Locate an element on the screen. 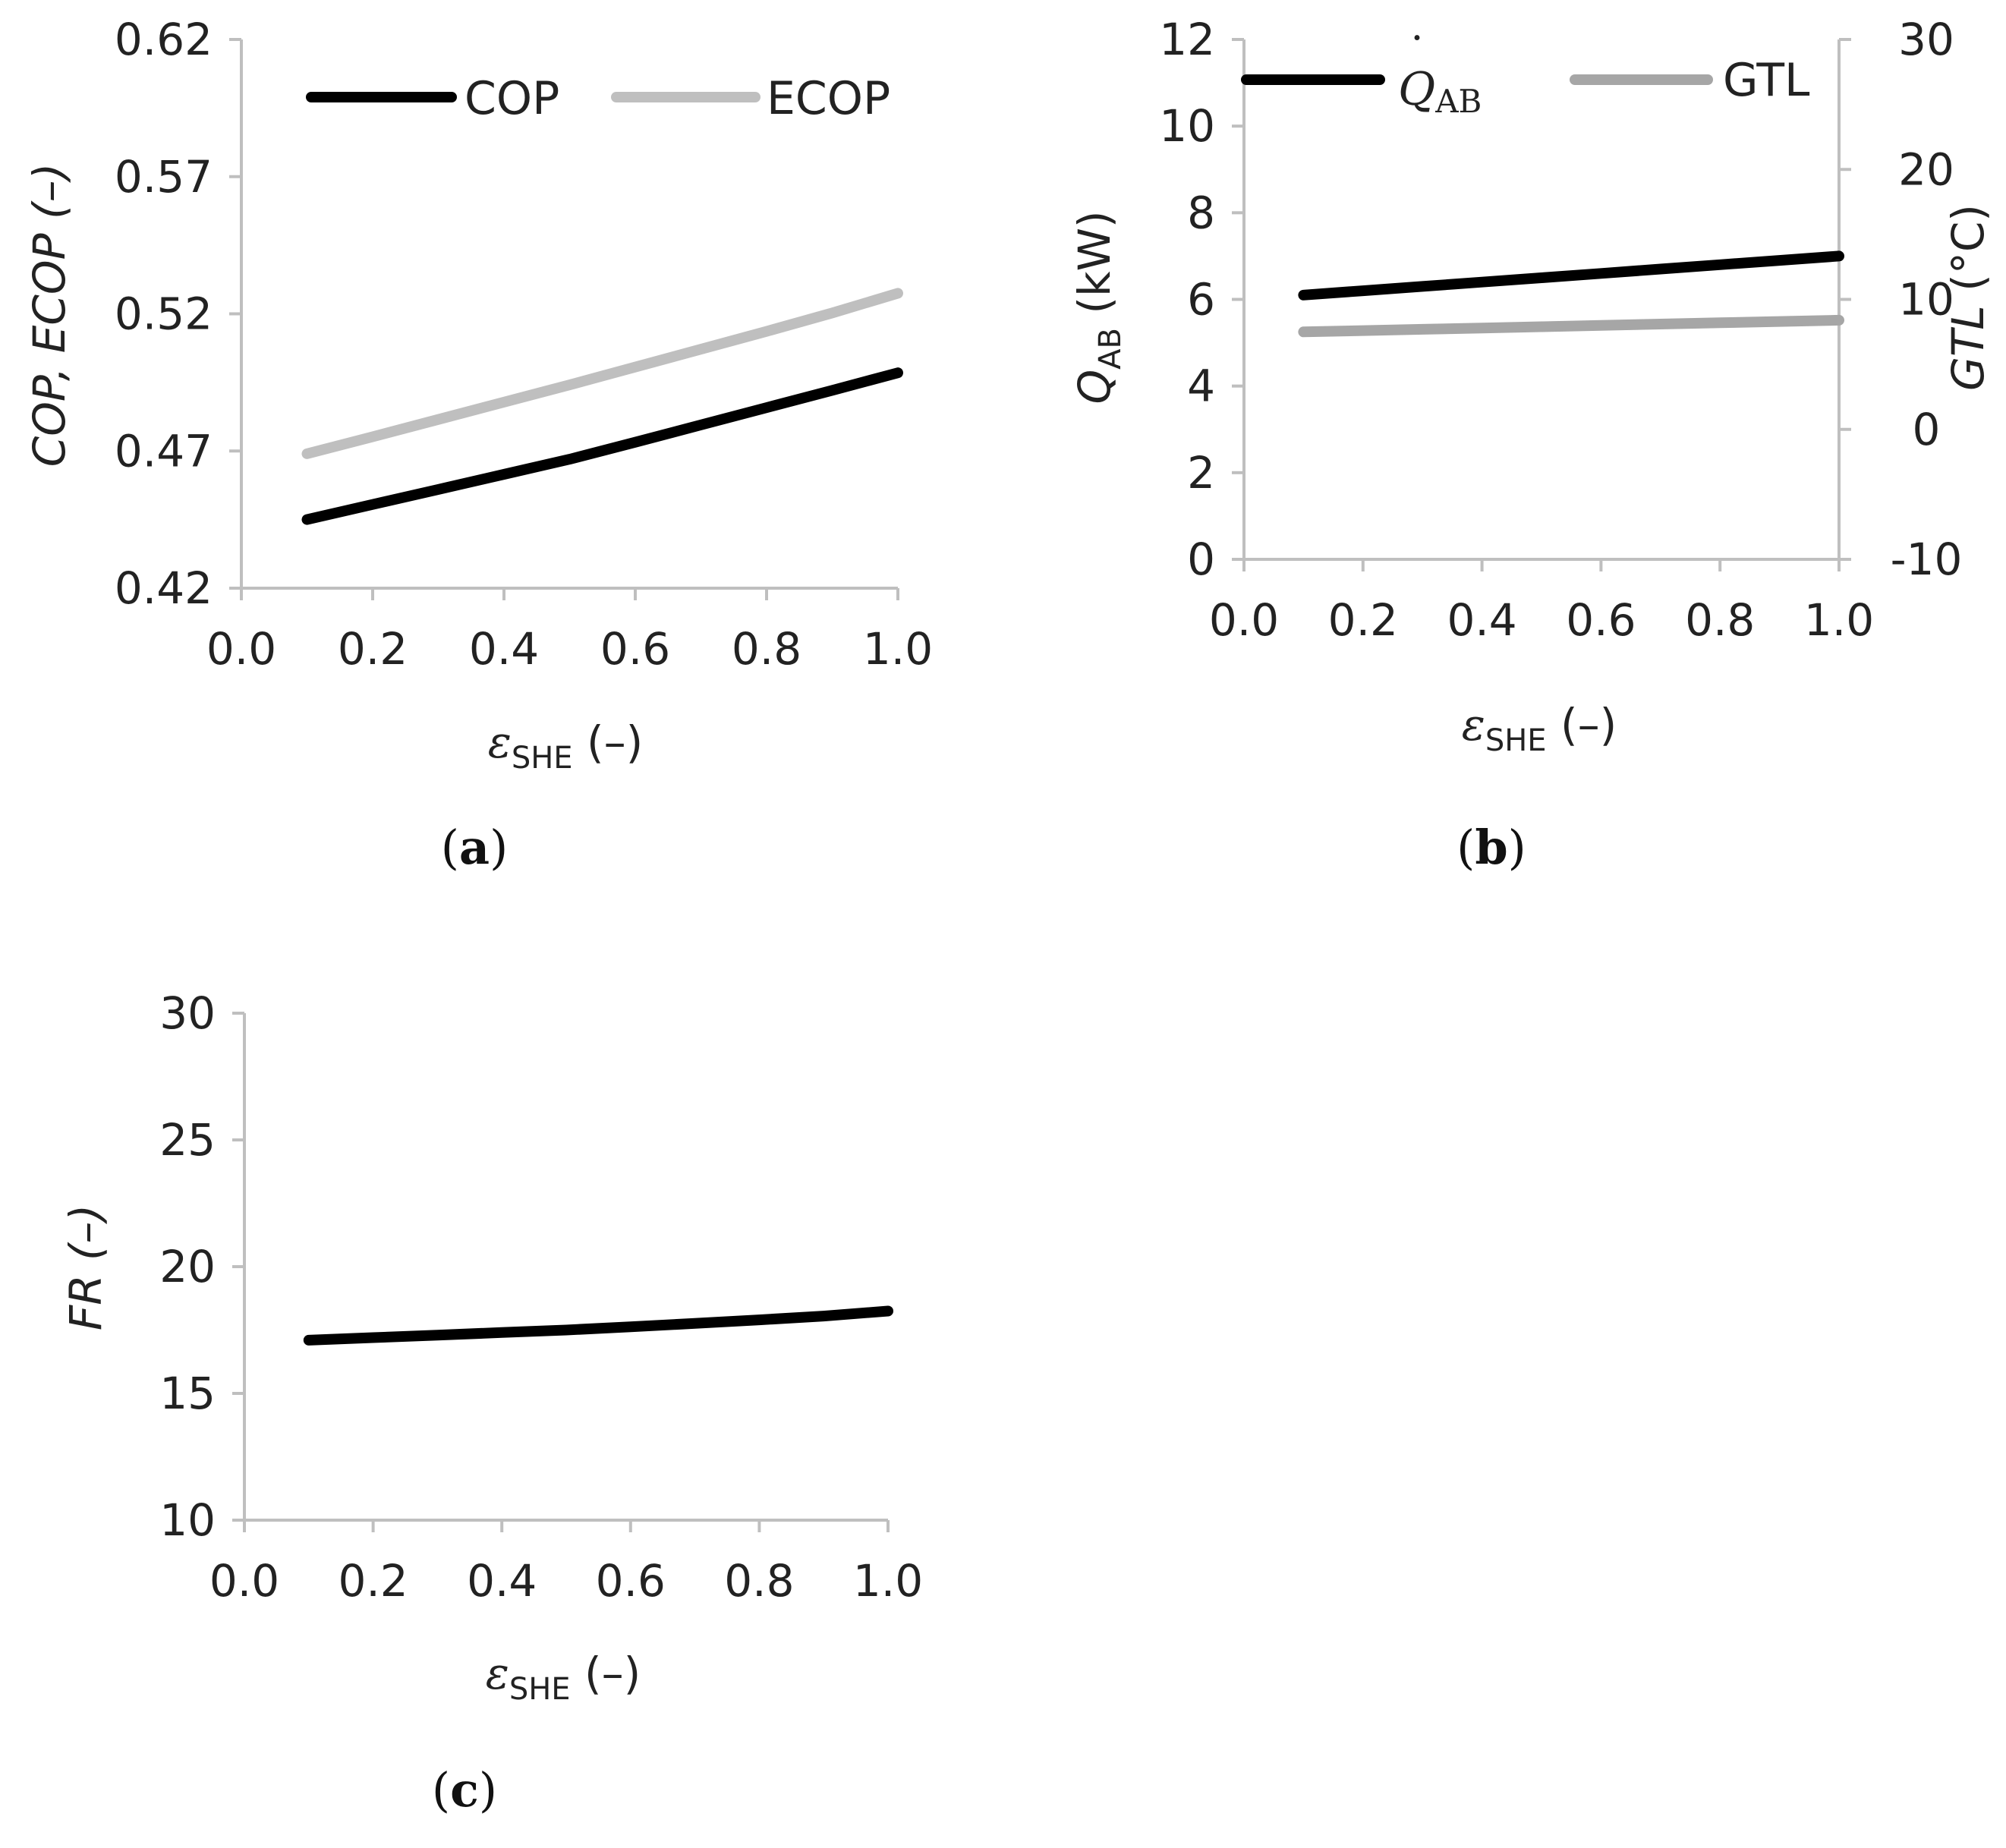  chart-c-x-label: εSHE (–) is located at coordinates (563, 1677).